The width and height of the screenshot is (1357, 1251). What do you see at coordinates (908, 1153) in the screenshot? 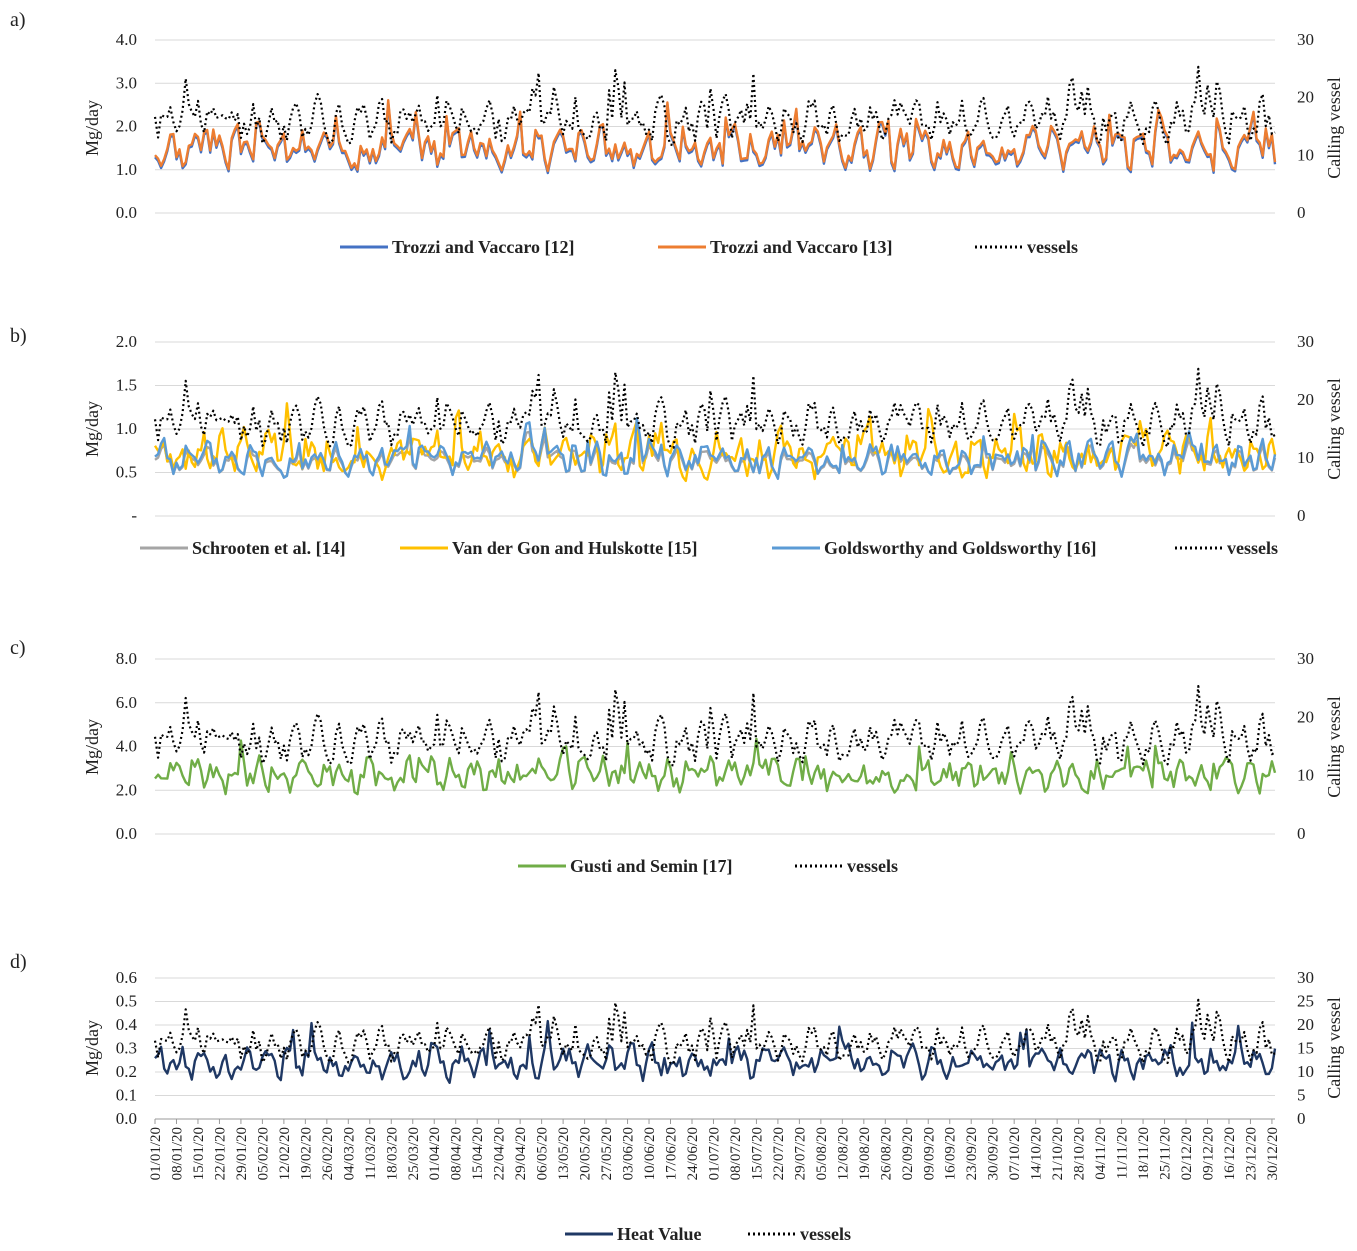
I see `x-tick-label: 02/09/20` at bounding box center [908, 1153].